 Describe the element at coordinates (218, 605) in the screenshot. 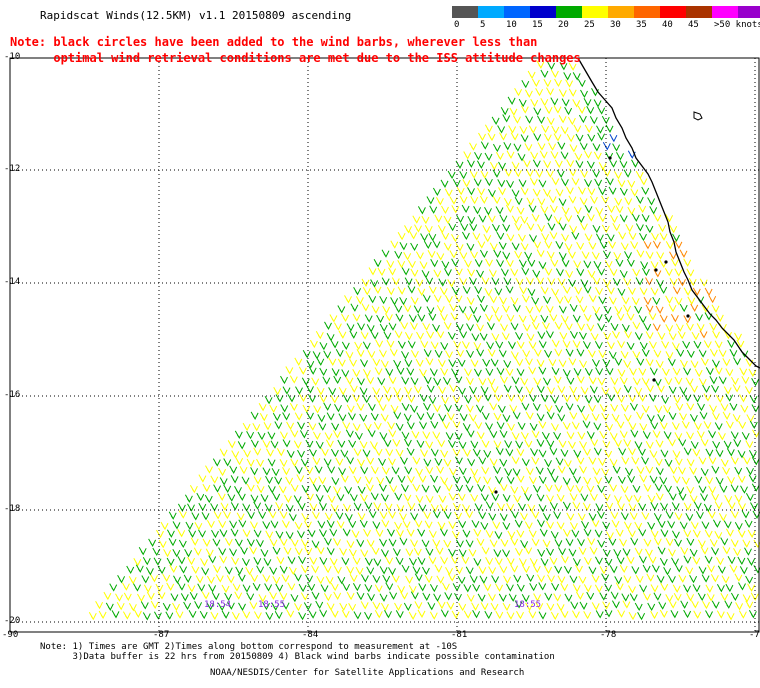

I see `time-label: 18:54` at that location.